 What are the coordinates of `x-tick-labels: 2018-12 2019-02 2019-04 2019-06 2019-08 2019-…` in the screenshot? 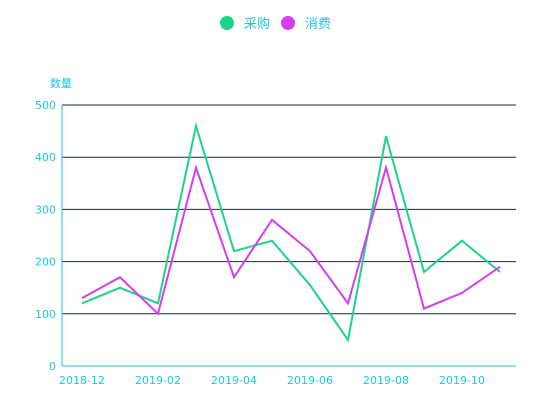 It's located at (272, 380).